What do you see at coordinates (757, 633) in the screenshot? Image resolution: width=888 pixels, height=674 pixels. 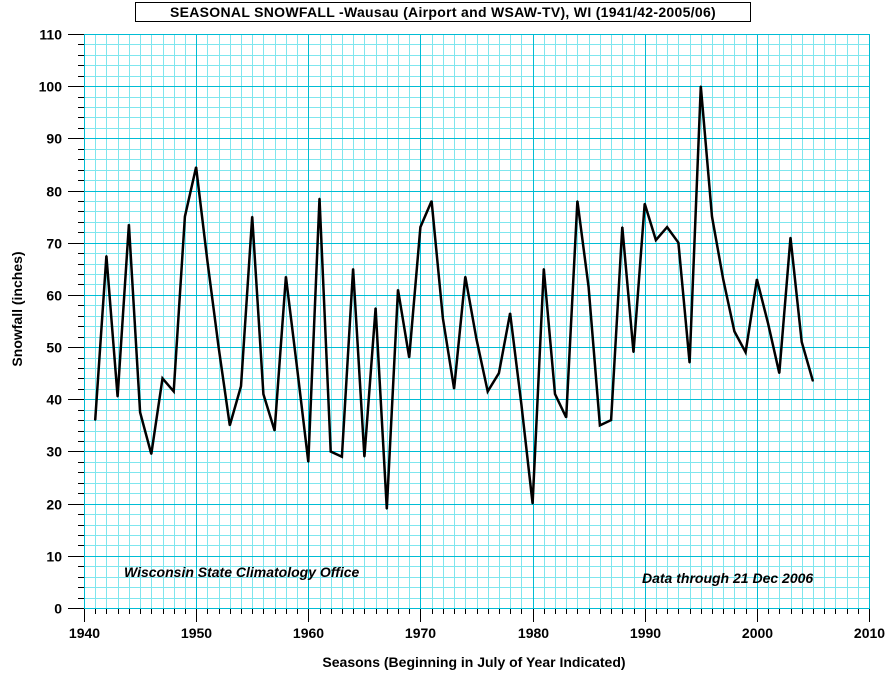 I see `x-tick-label: 2000` at bounding box center [757, 633].